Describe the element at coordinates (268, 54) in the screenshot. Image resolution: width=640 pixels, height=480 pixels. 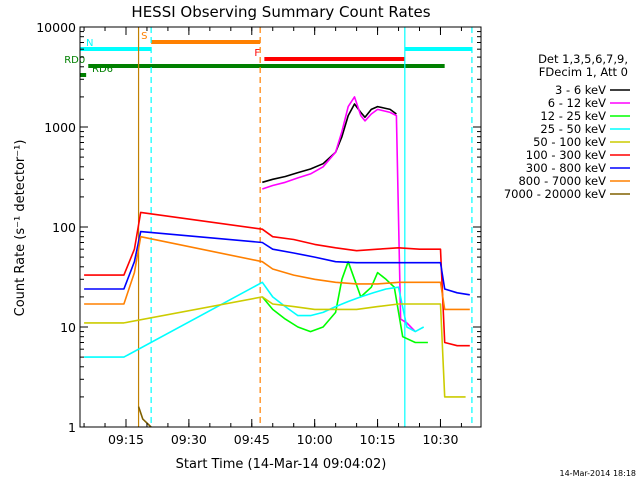
I see `observing-flags: S N F RD0 RD6` at that location.